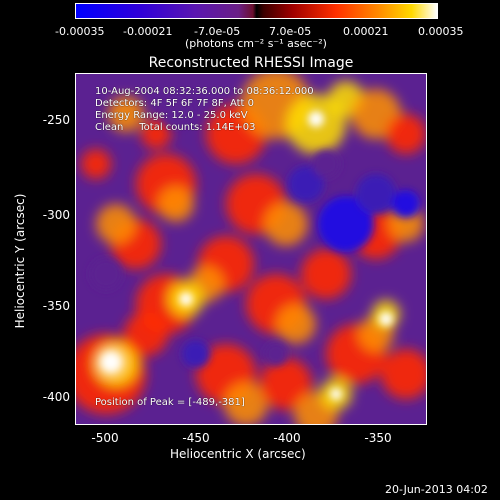  Describe the element at coordinates (56, 215) in the screenshot. I see `y-tick-label: -300` at that location.